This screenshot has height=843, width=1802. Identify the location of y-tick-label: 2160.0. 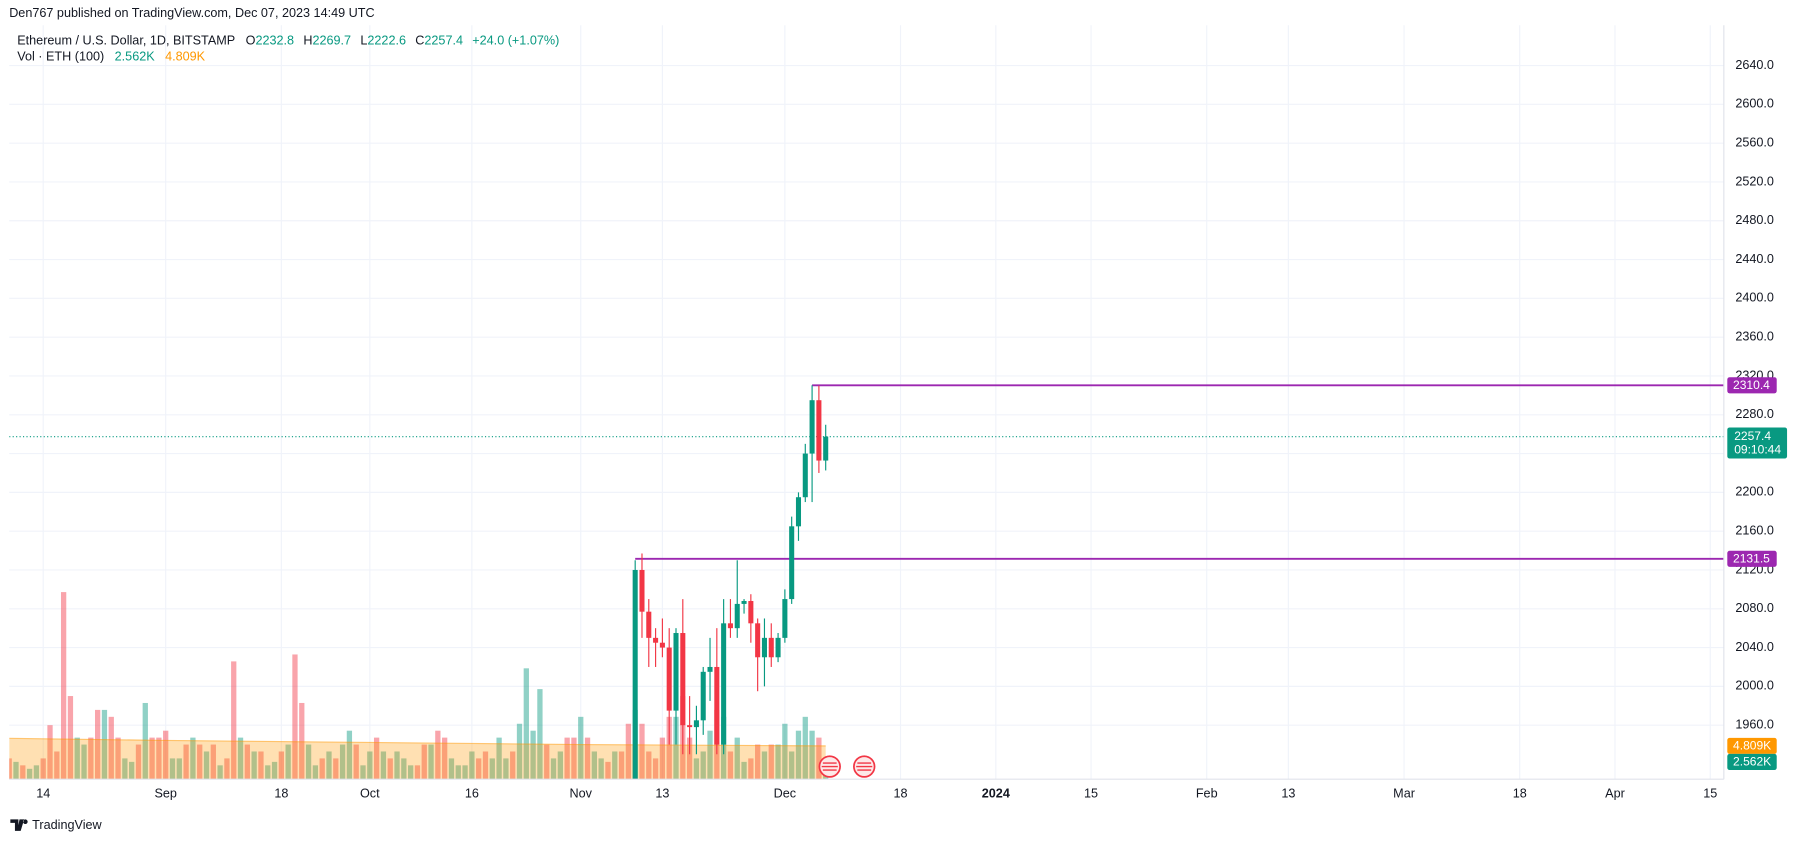
(1754, 531).